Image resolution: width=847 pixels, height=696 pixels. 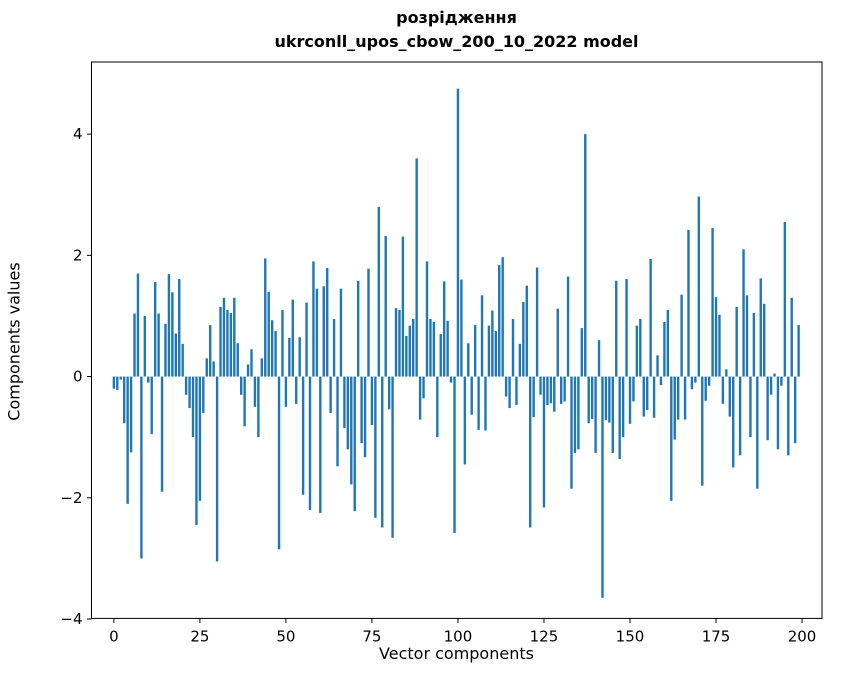 What do you see at coordinates (114, 636) in the screenshot?
I see `x-tick-label: 0` at bounding box center [114, 636].